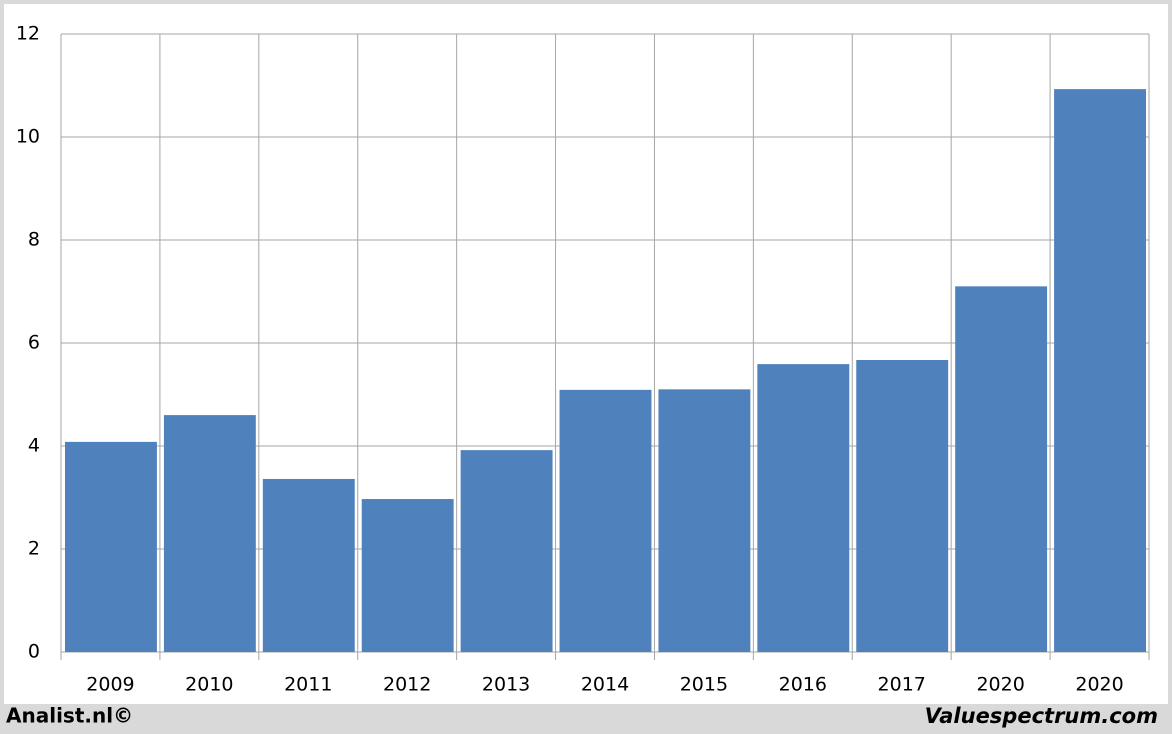 This screenshot has height=734, width=1172. I want to click on y-tick-label: 4, so click(34, 446).